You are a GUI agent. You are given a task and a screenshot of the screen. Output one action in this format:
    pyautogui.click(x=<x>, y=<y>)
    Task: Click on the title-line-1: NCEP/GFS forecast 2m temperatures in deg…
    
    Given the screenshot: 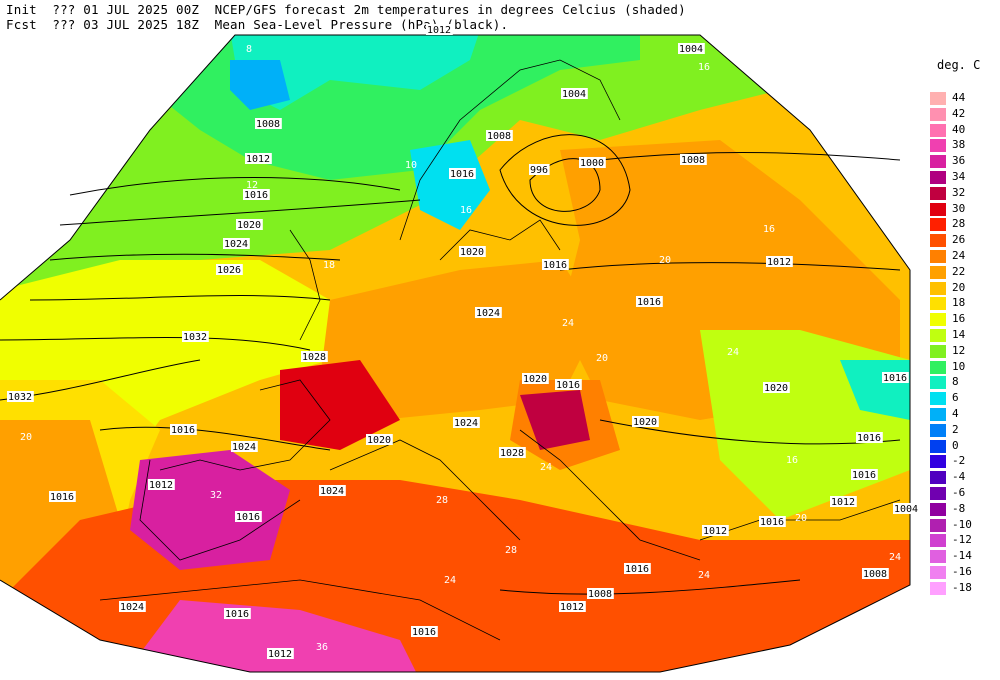 What is the action you would take?
    pyautogui.click(x=450, y=9)
    